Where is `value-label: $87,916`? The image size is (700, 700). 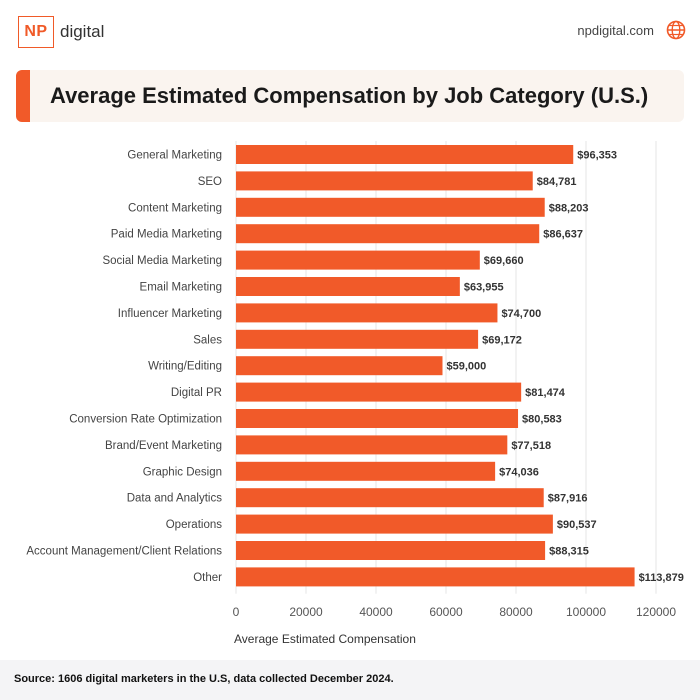
value-label: $87,916 is located at coordinates (568, 499).